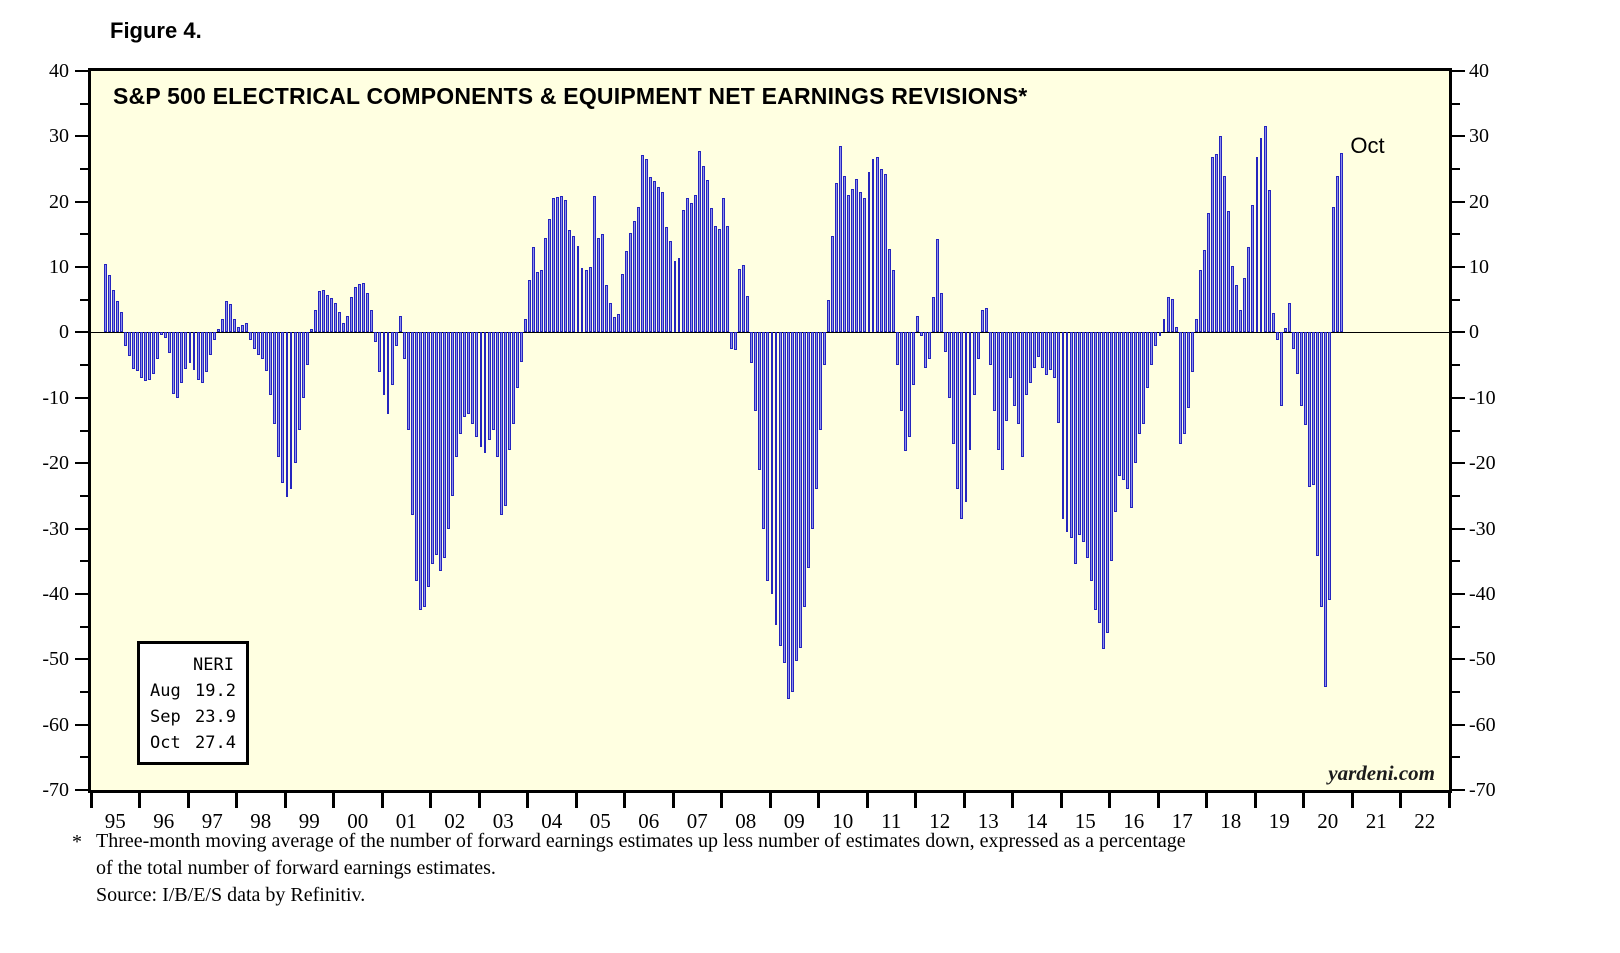 This screenshot has height=953, width=1620. What do you see at coordinates (59, 201) in the screenshot?
I see `y-axis-label: 20` at bounding box center [59, 201].